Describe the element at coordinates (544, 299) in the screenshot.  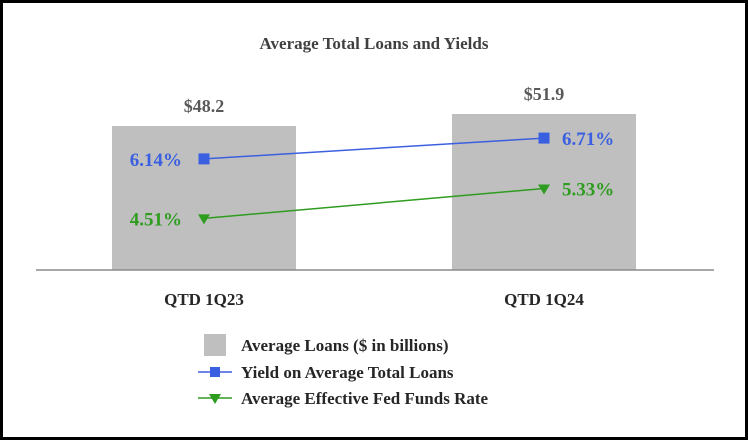
I see `x-tick-label: QTD 1Q24` at that location.